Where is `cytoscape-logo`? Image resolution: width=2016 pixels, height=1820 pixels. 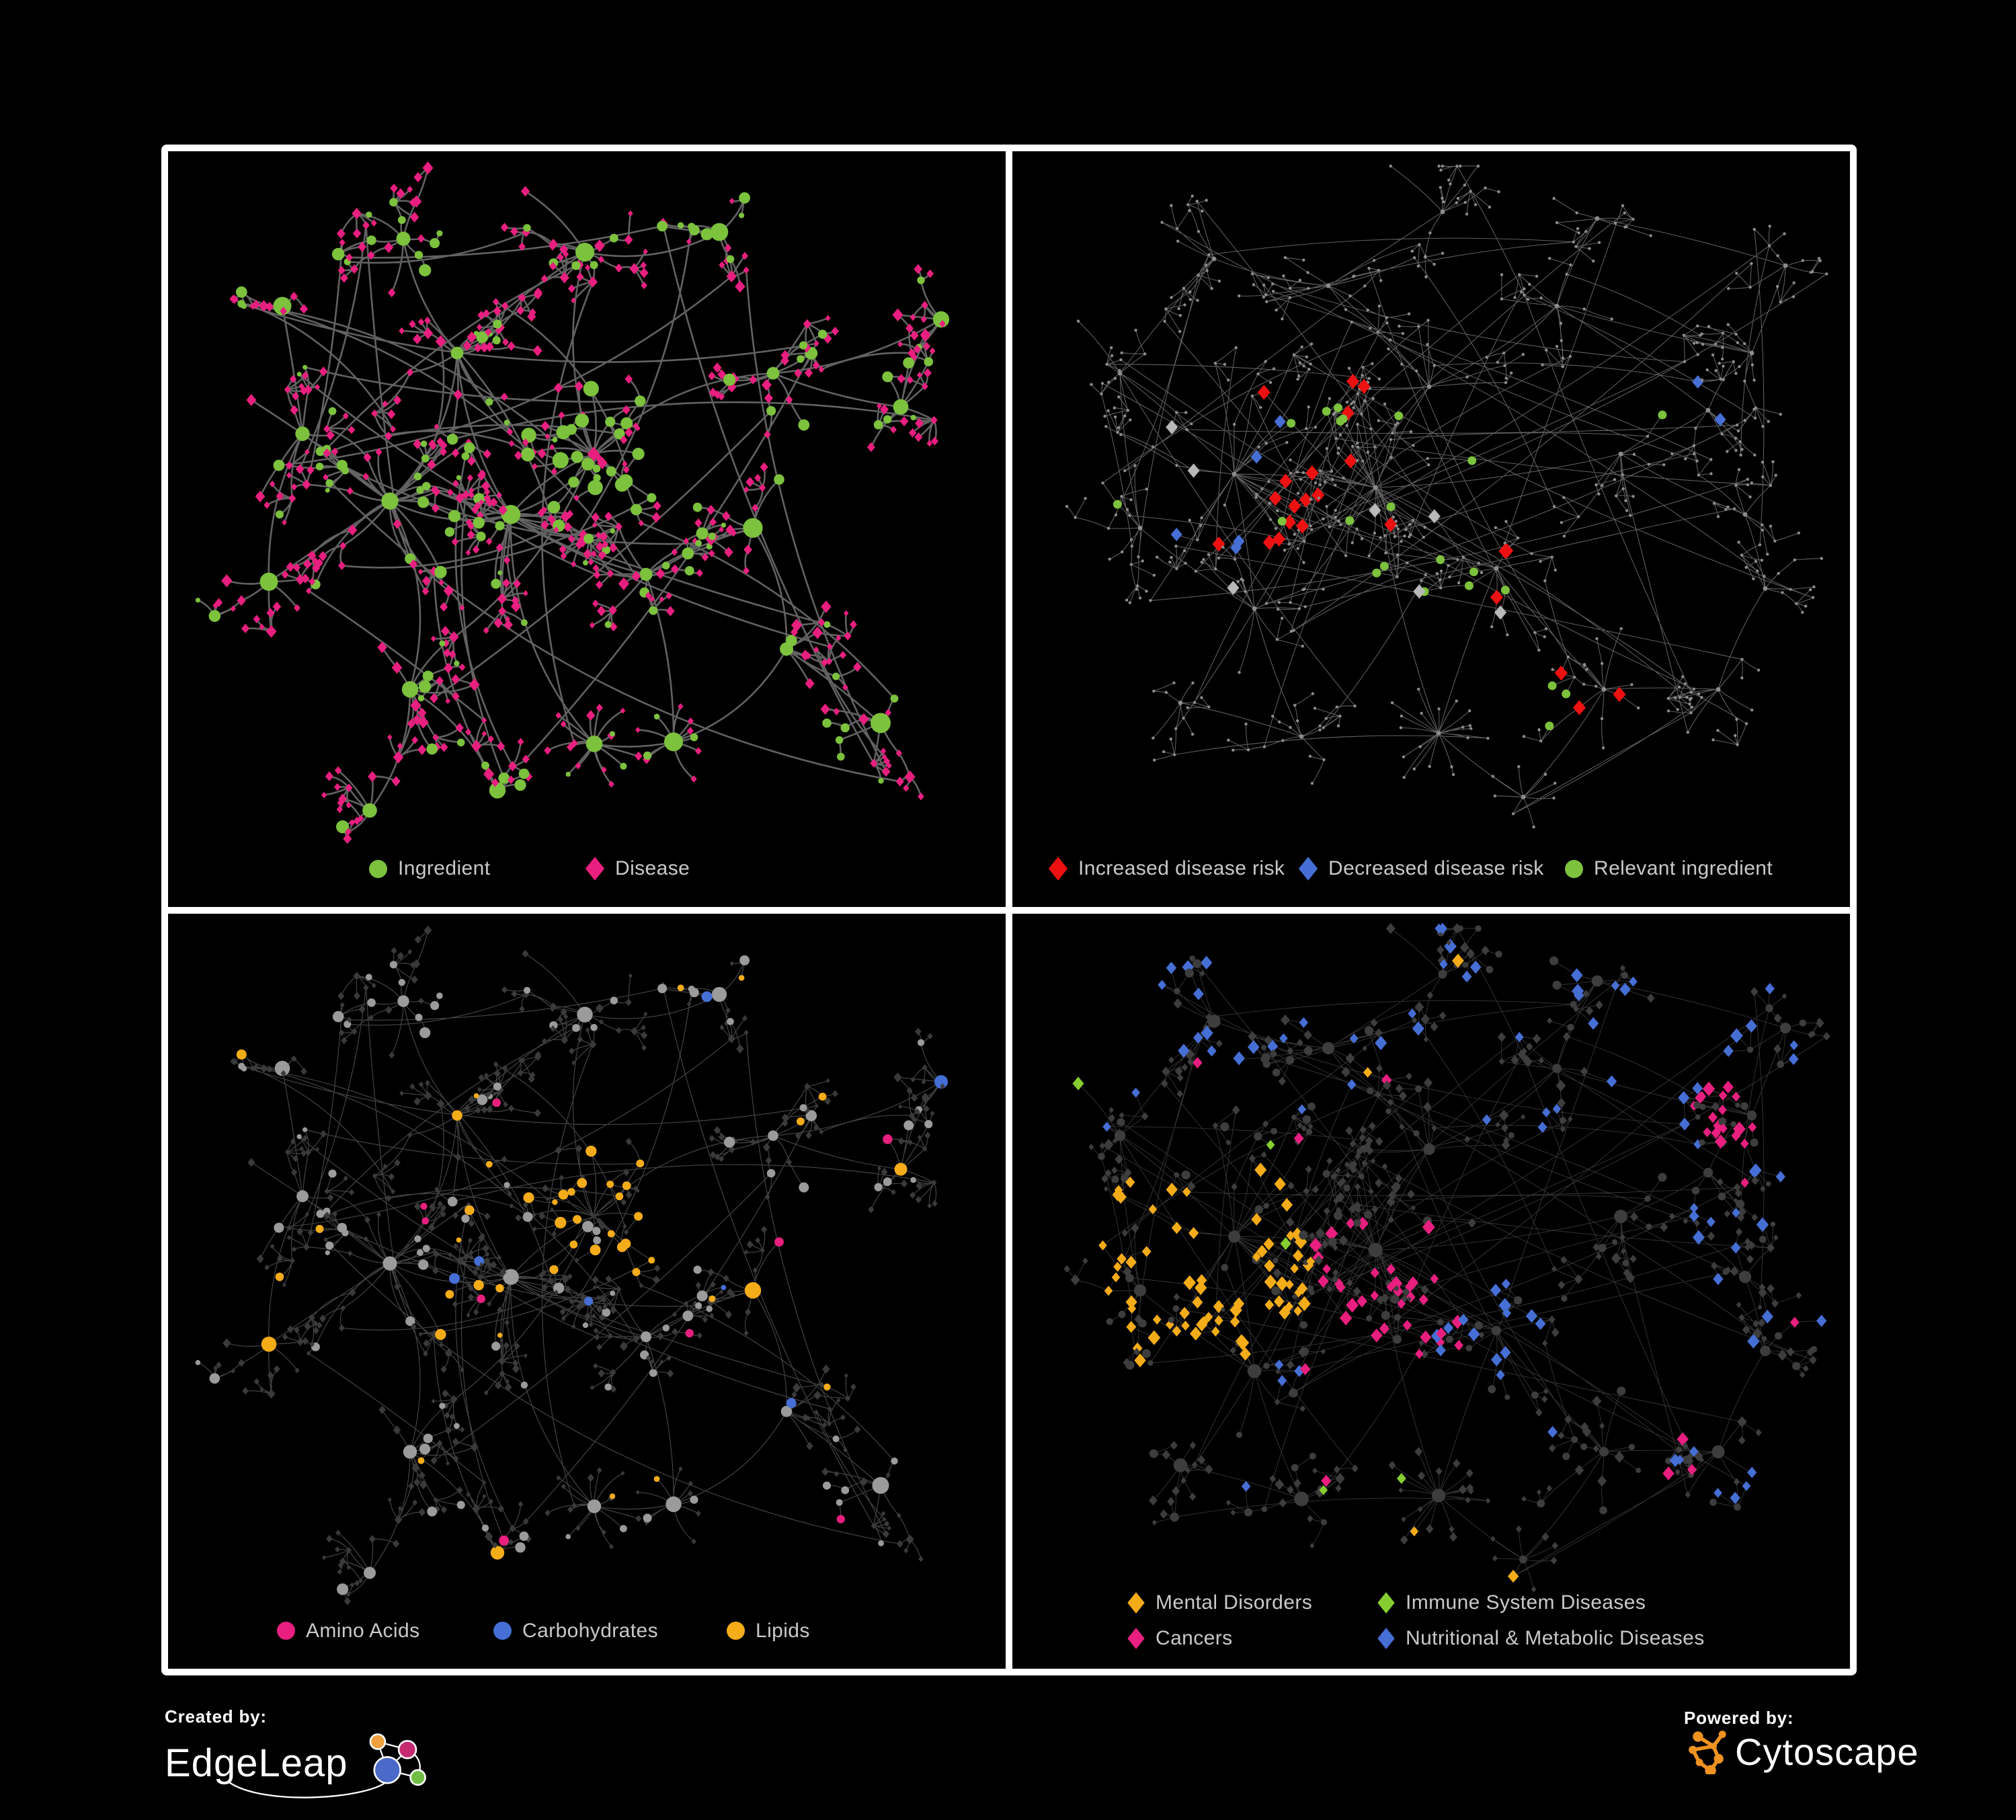
cytoscape-logo is located at coordinates (1707, 1752).